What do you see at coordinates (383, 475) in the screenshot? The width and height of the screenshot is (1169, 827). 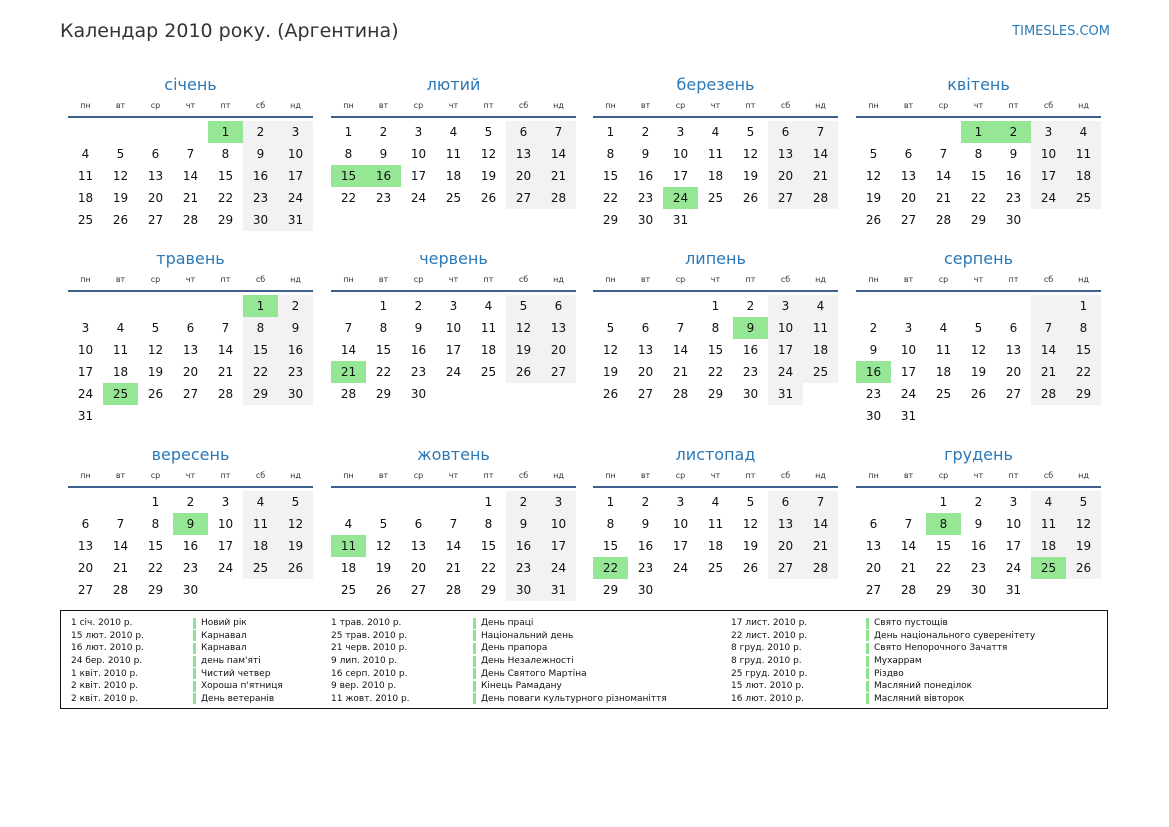 I see `weekday-label: вт` at bounding box center [383, 475].